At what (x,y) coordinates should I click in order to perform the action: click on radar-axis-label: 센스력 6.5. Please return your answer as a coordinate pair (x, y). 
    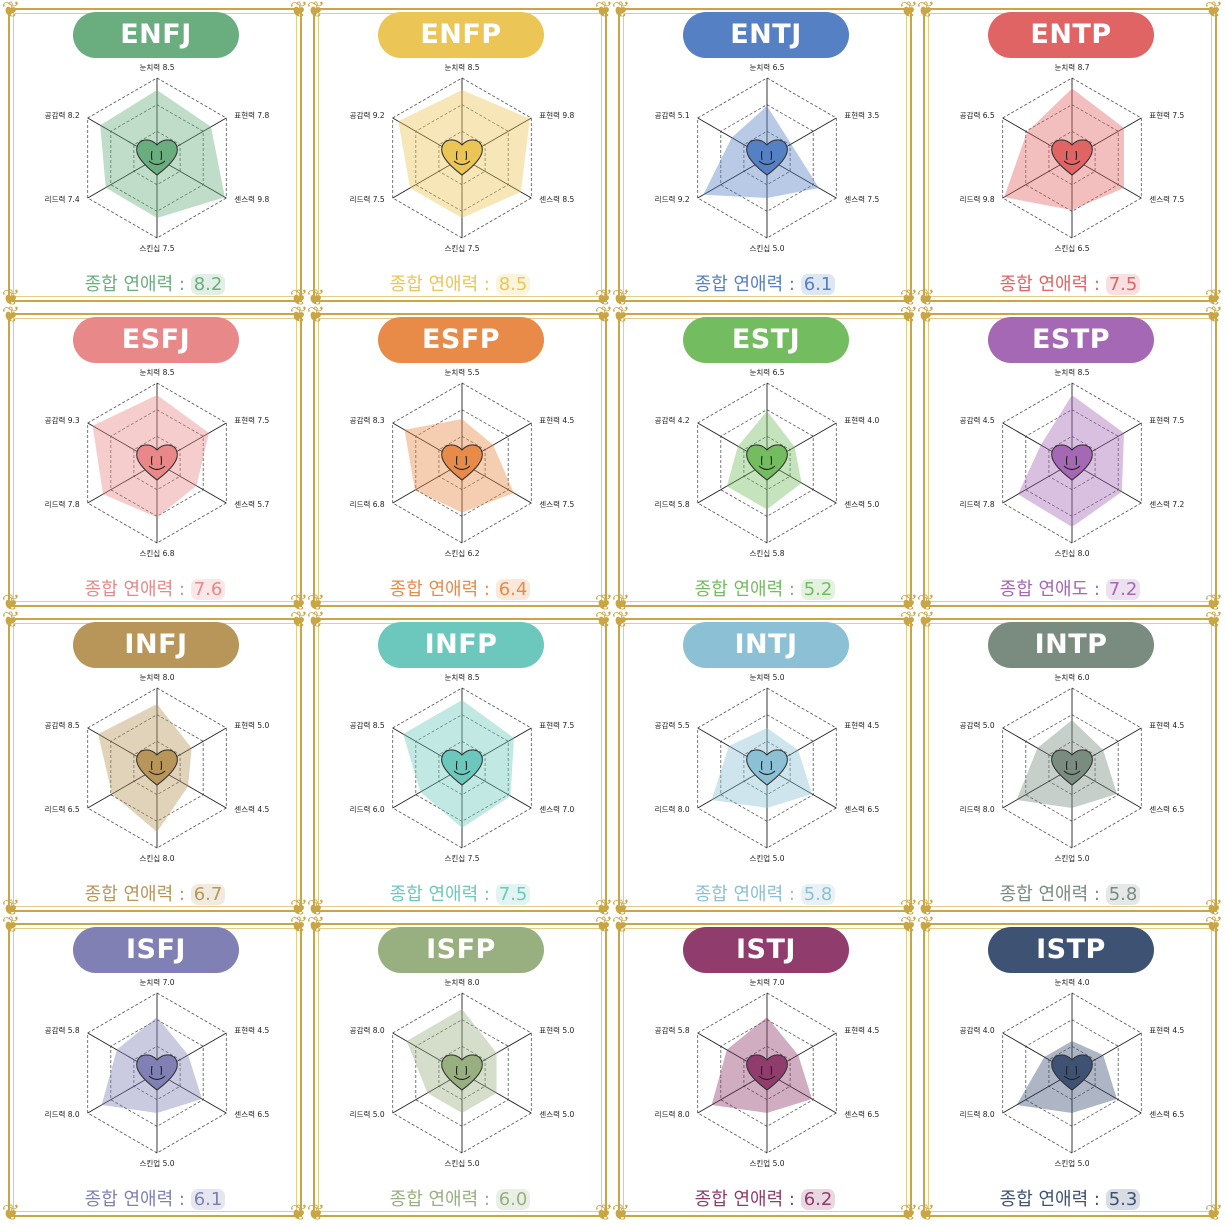
    Looking at the image, I should click on (1166, 1114).